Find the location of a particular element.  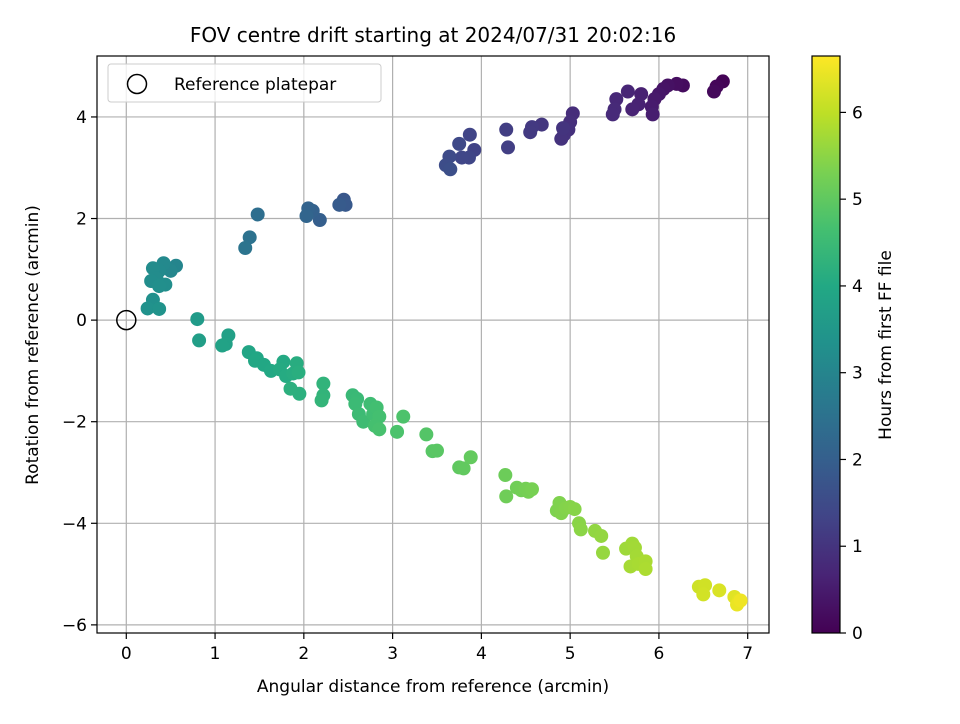

x-tick-label: 3 is located at coordinates (392, 654).